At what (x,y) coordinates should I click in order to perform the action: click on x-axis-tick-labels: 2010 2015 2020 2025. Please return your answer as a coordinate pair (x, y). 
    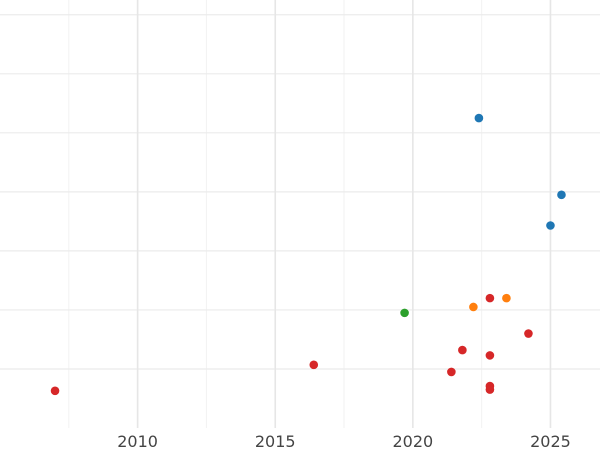
    Looking at the image, I should click on (344, 441).